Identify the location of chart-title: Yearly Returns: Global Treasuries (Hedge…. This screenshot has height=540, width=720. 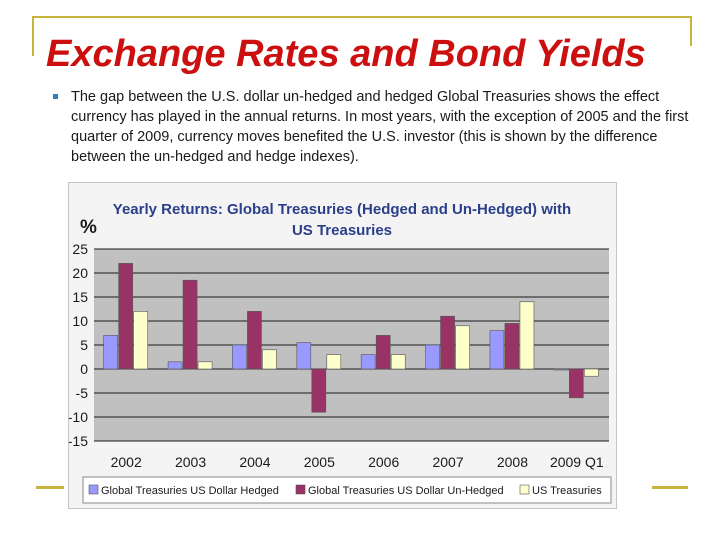
(342, 209).